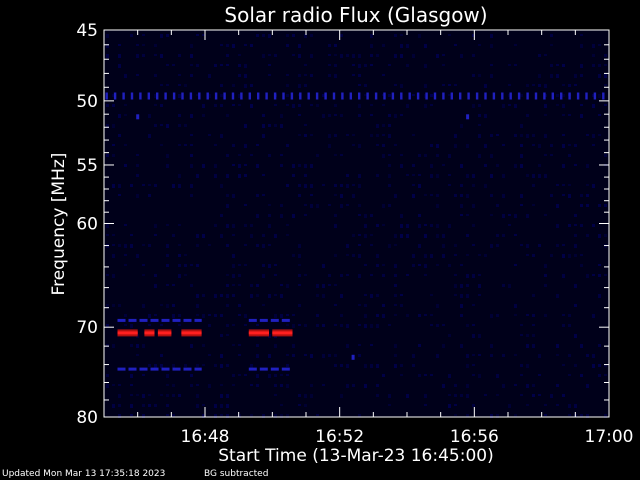 This screenshot has width=640, height=480. I want to click on x-tick-label: 17:00, so click(609, 437).